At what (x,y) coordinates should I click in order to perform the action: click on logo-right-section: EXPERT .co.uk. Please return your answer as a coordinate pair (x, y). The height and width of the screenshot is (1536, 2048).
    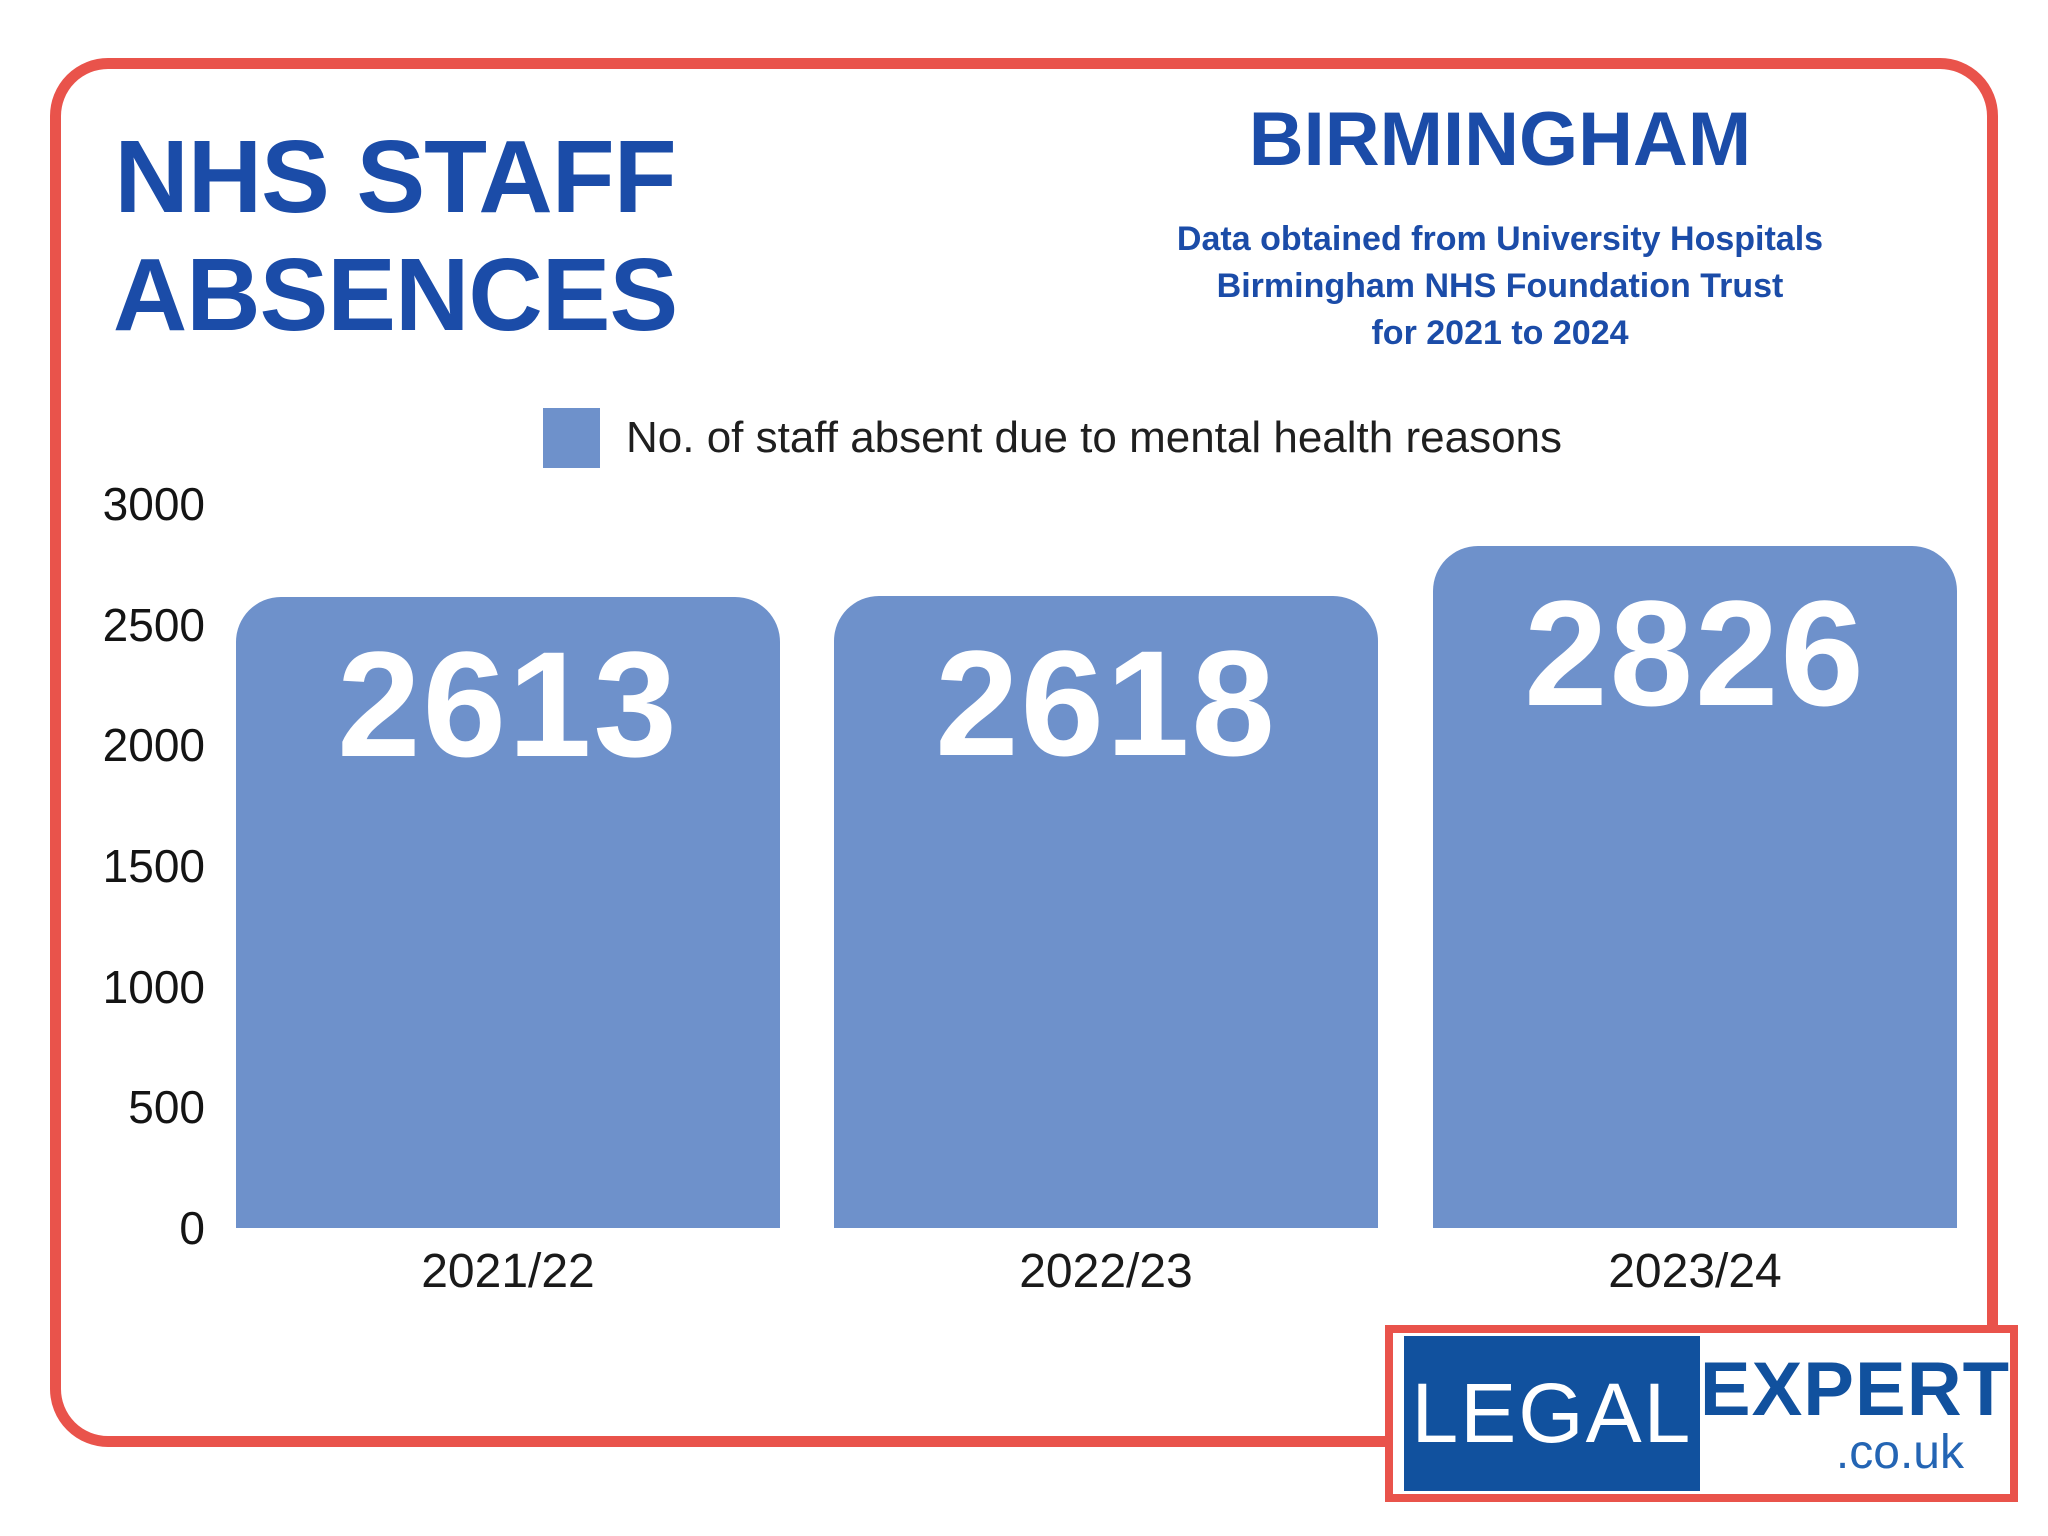
    Looking at the image, I should click on (1854, 1412).